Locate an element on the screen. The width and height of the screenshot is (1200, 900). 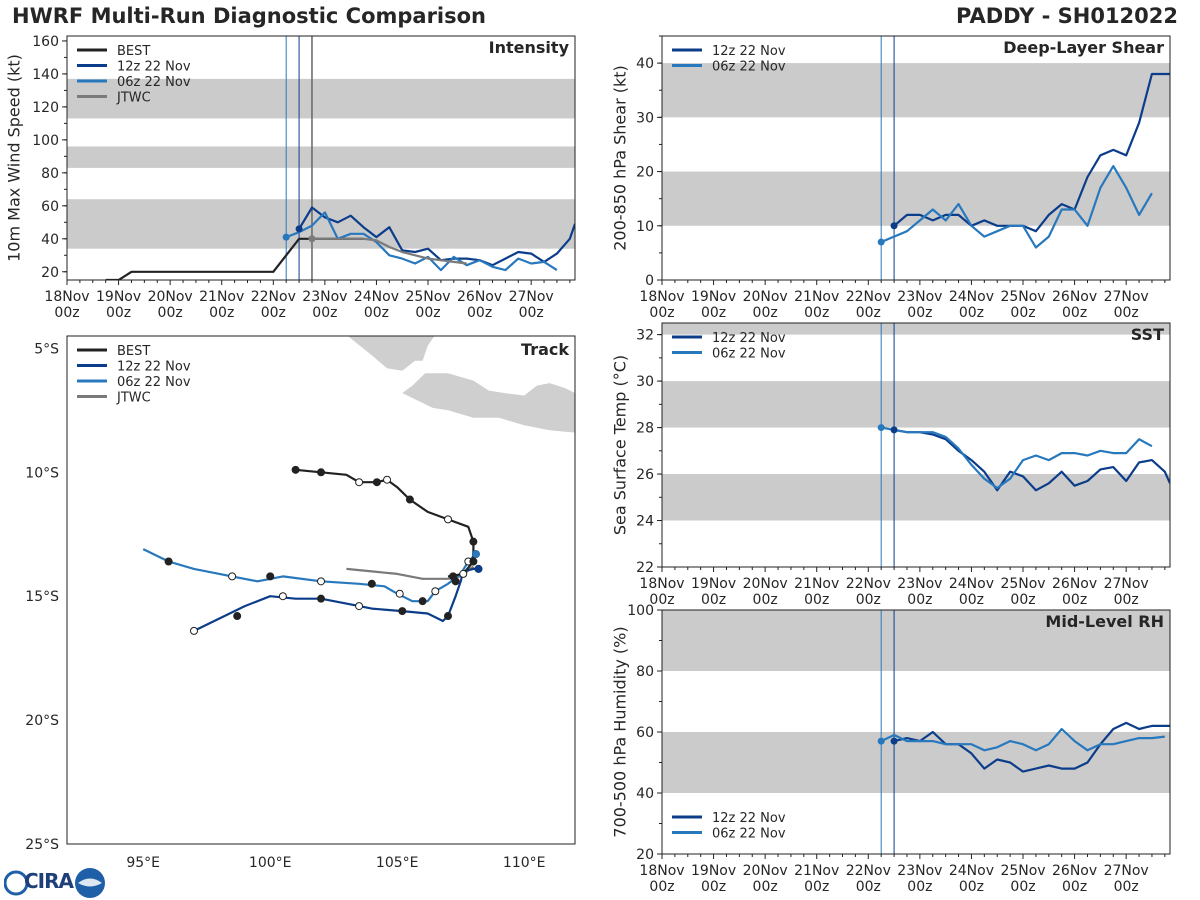
y-tick-label: 160 is located at coordinates (45, 42).